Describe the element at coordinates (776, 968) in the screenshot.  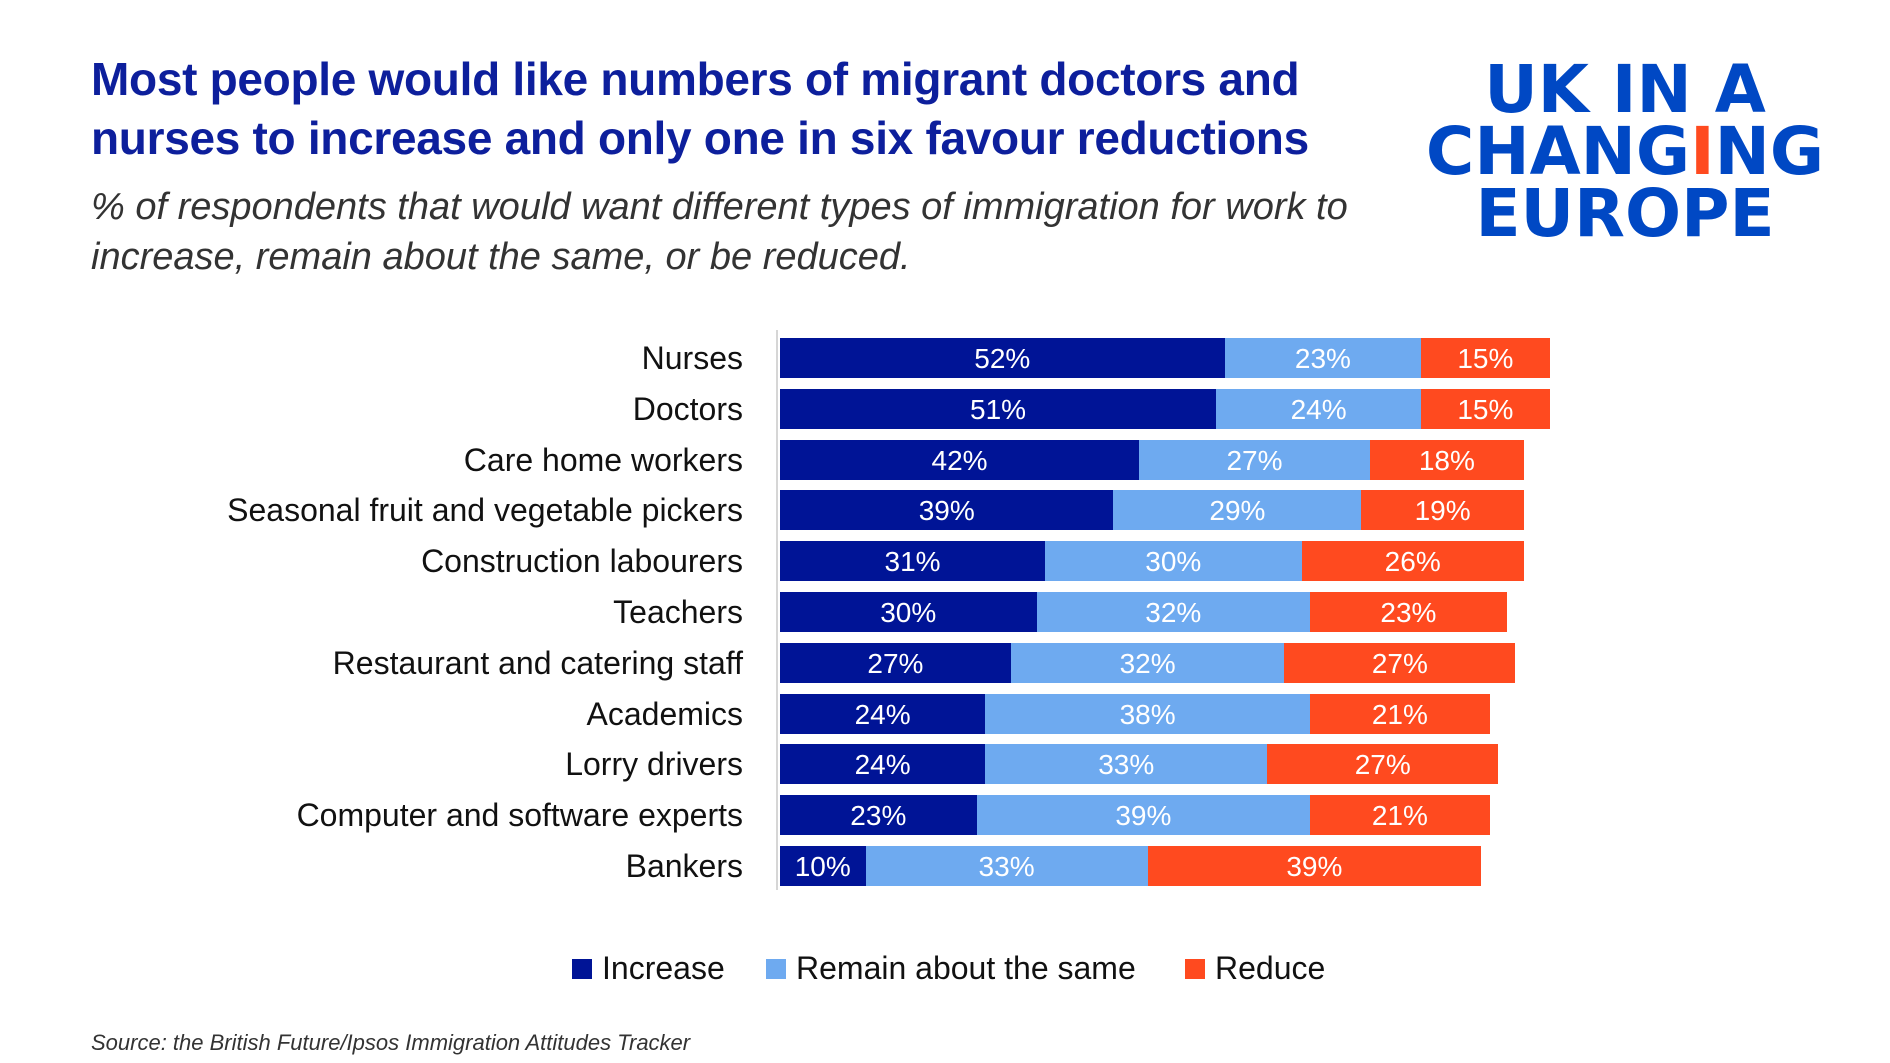
I see `legend-swatch-same` at that location.